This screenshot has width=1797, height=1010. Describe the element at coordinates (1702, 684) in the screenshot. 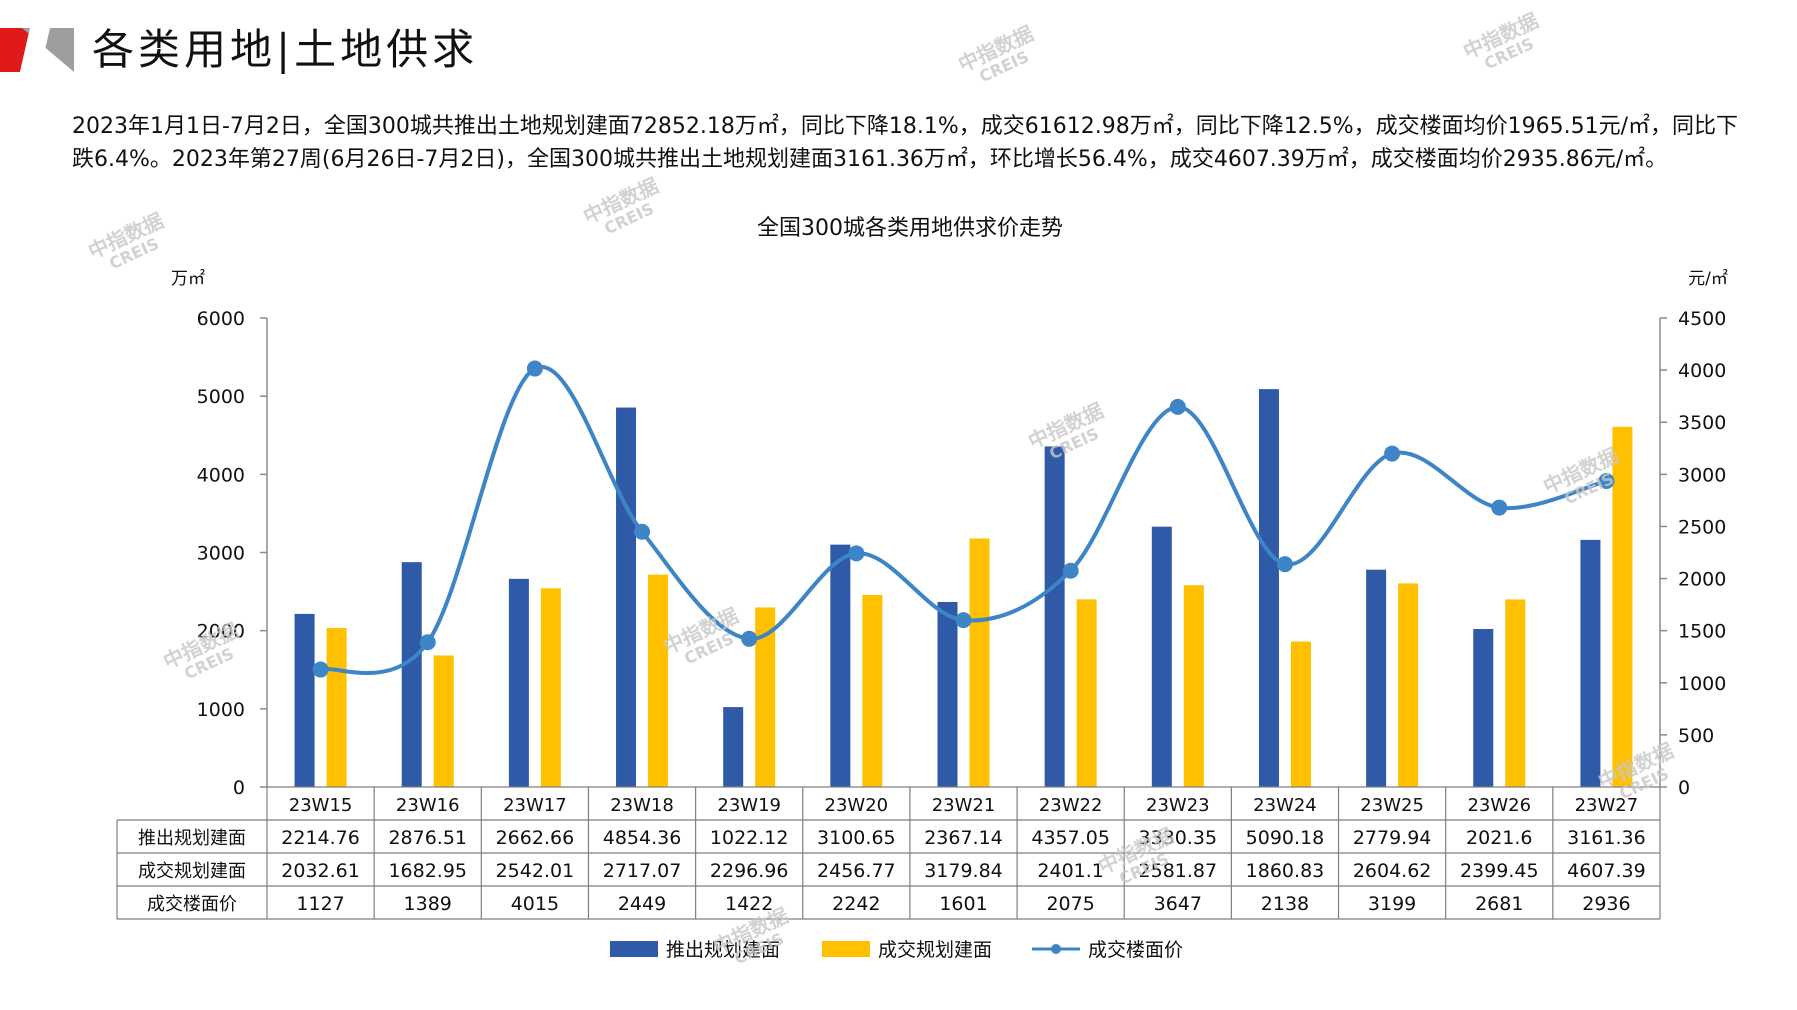

I see `right-axis-tick-label: 1000` at that location.